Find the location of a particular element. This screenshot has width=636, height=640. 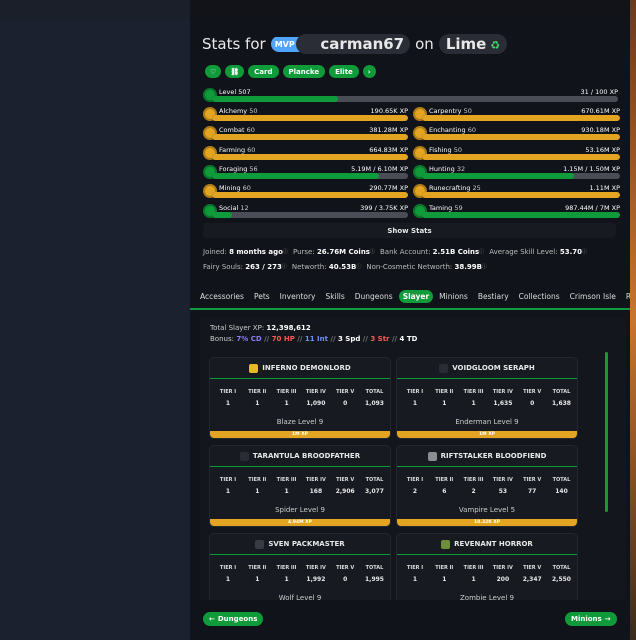

level-bar is located at coordinates (275, 99).